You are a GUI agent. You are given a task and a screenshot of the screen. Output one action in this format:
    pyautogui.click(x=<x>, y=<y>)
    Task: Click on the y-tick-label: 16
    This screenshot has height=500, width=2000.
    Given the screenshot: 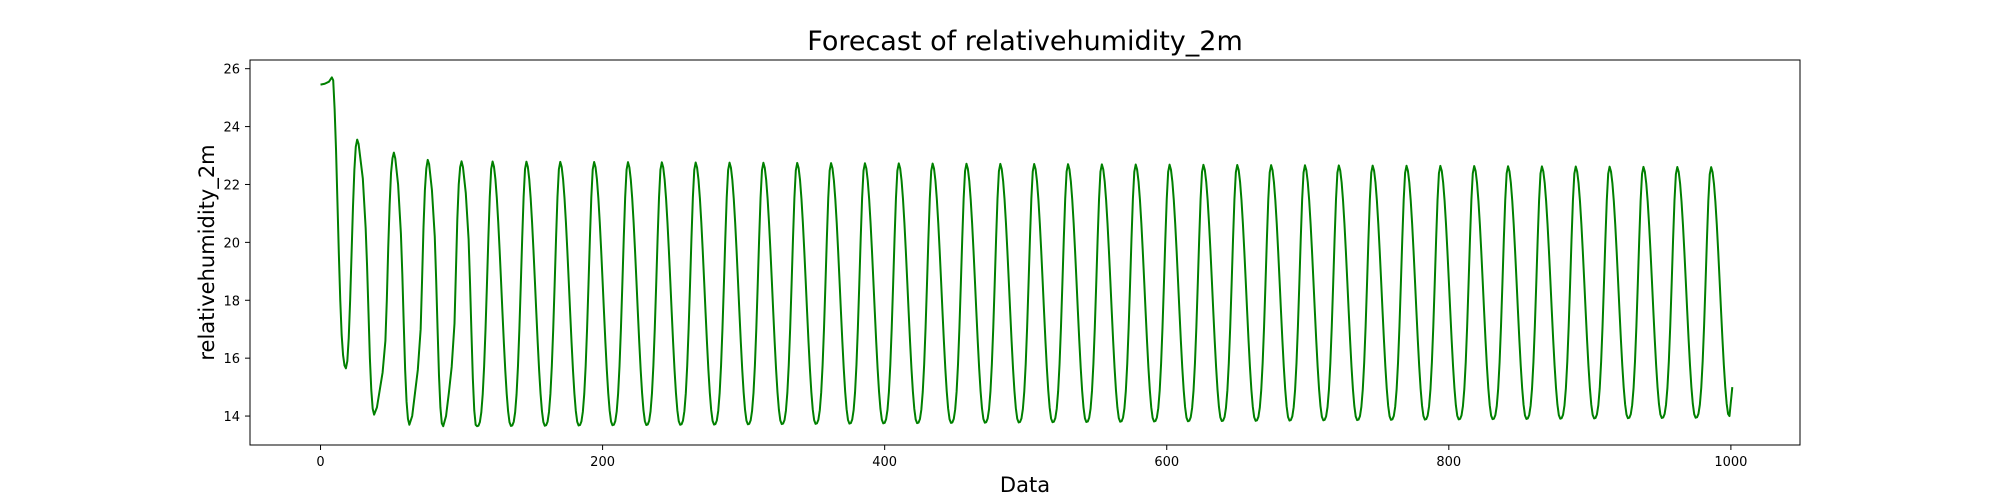 What is the action you would take?
    pyautogui.click(x=231, y=359)
    